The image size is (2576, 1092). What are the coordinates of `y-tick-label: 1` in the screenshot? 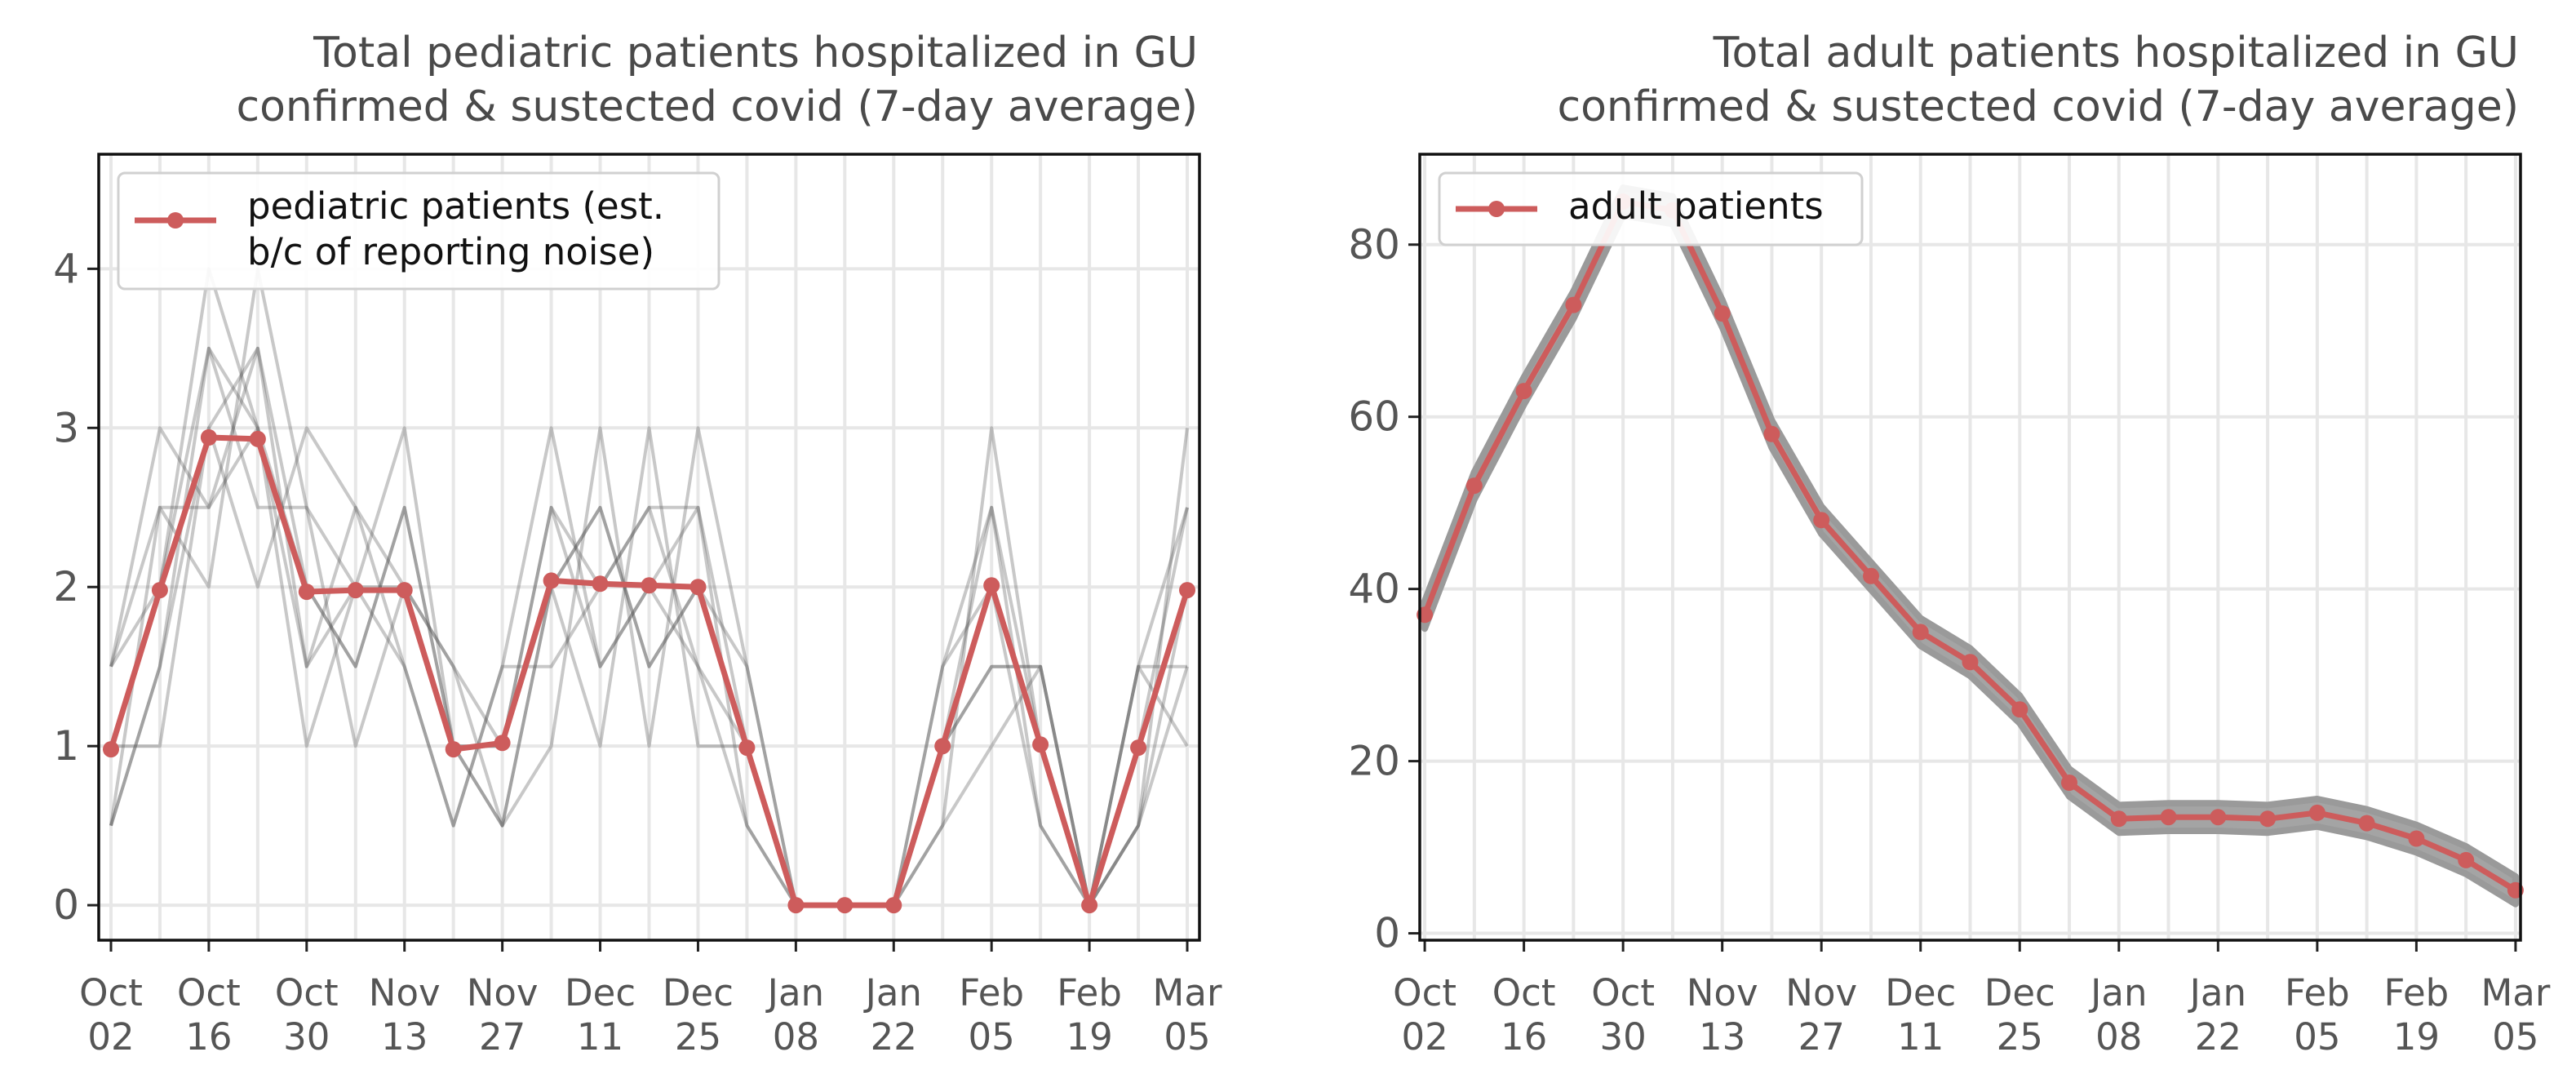 It's located at (66, 746).